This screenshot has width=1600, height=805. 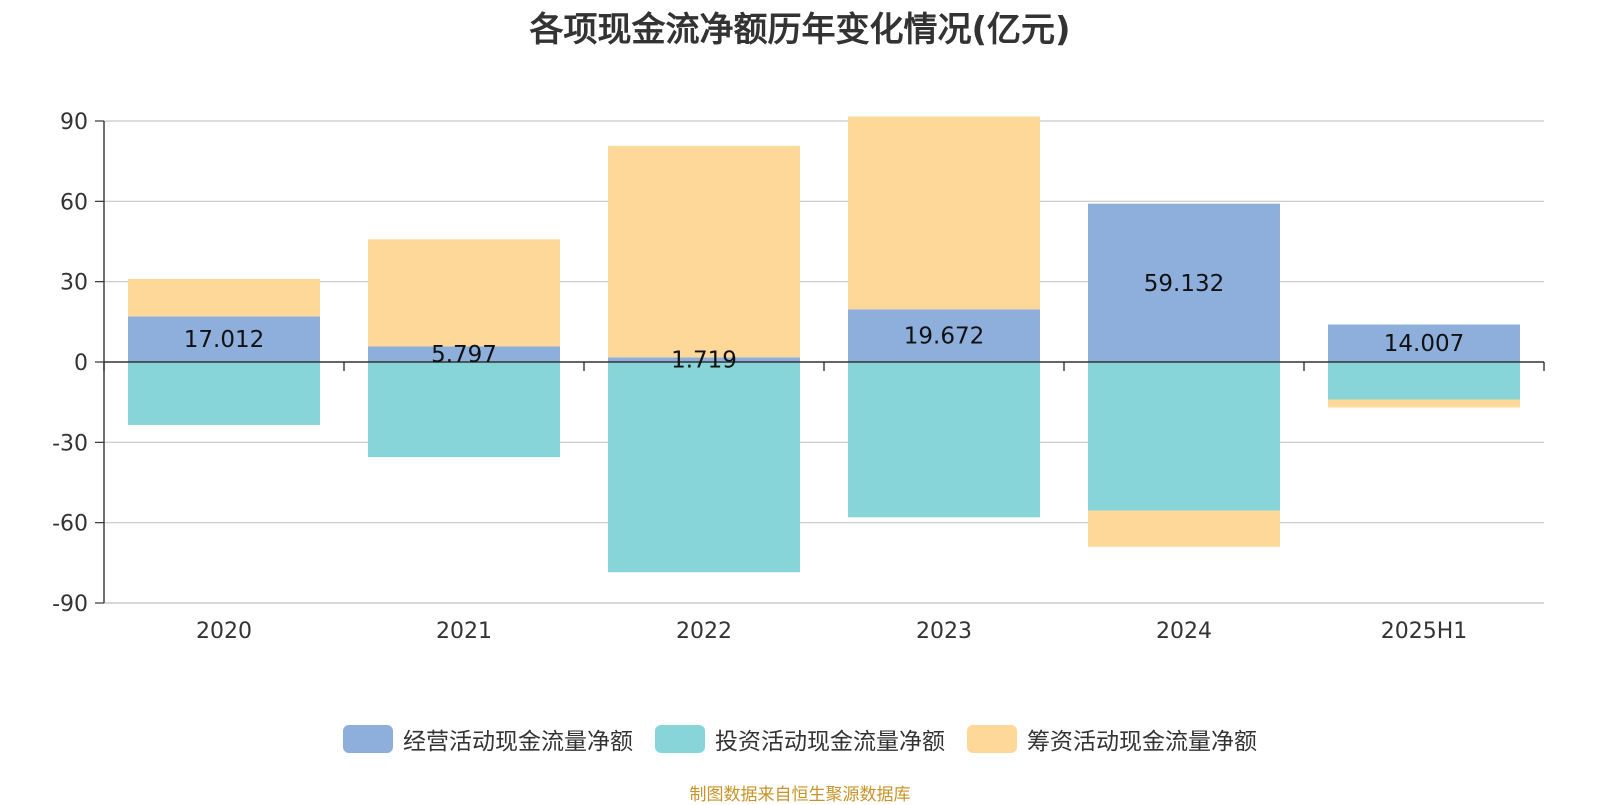 What do you see at coordinates (74, 283) in the screenshot?
I see `y-tick-label: 30` at bounding box center [74, 283].